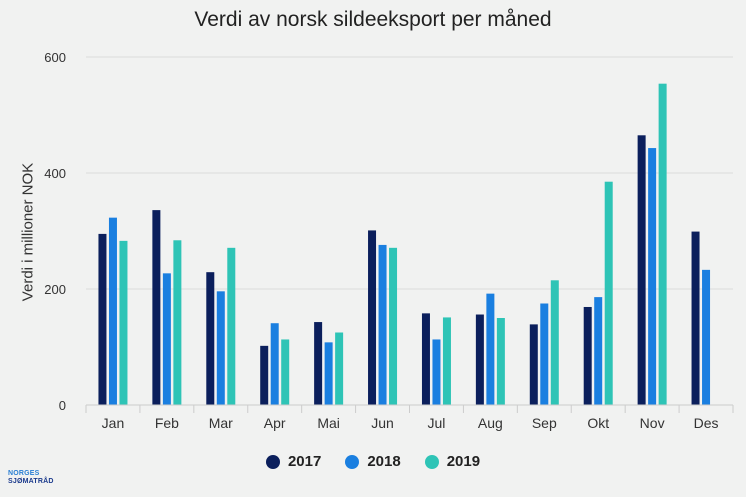  Describe the element at coordinates (210, 338) in the screenshot. I see `bar-2017-mar` at that location.